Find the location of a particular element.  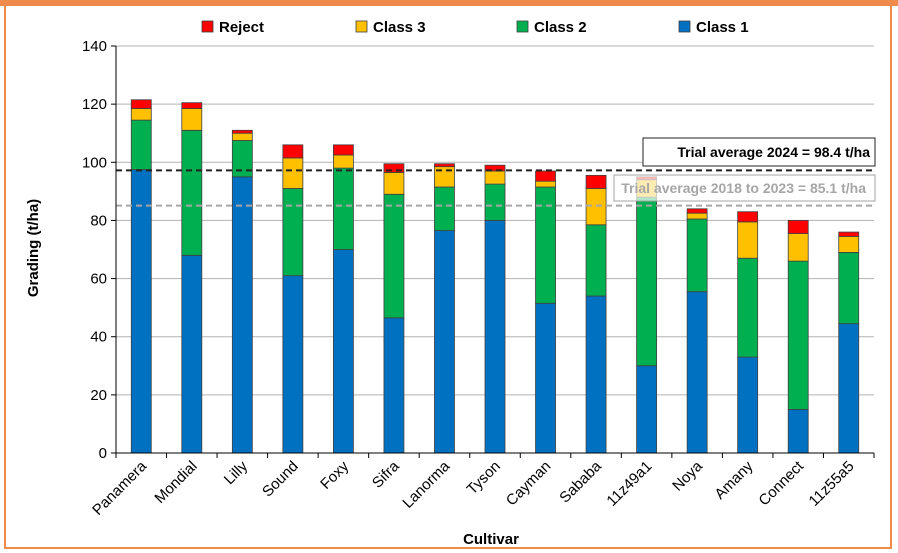

bar-amany-reject is located at coordinates (748, 217).